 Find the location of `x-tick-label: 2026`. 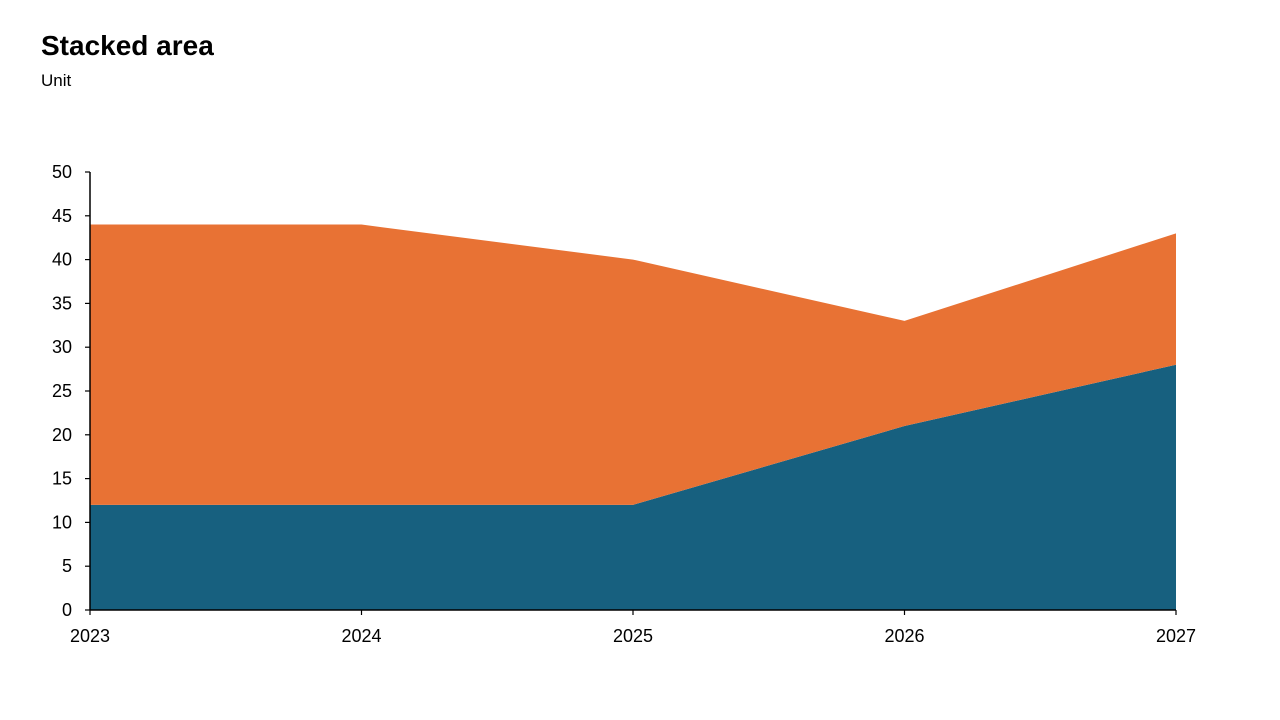

x-tick-label: 2026 is located at coordinates (904, 636).